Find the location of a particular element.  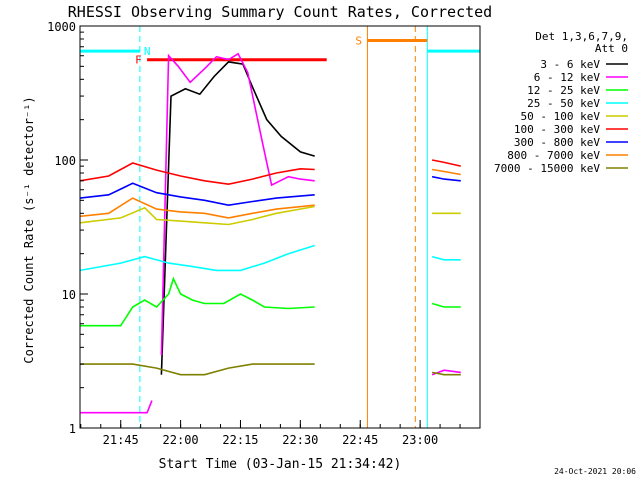

y-tick-label: 1 is located at coordinates (72, 429).